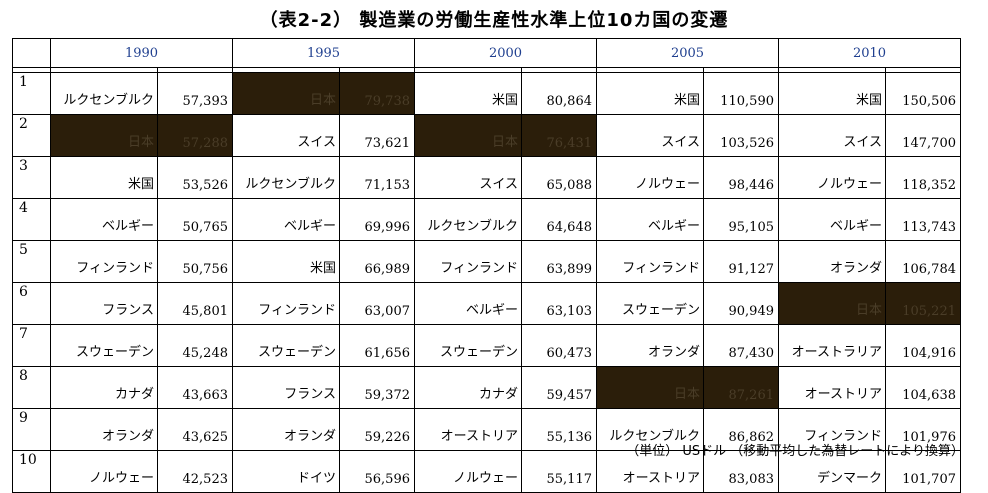  What do you see at coordinates (377, 219) in the screenshot?
I see `value-cell: 69,996` at bounding box center [377, 219].